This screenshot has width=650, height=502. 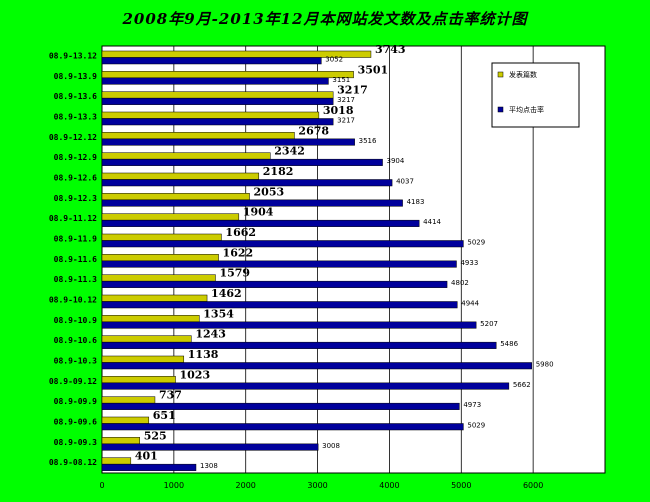 I want to click on x-tick-label: 4000, so click(x=389, y=485).